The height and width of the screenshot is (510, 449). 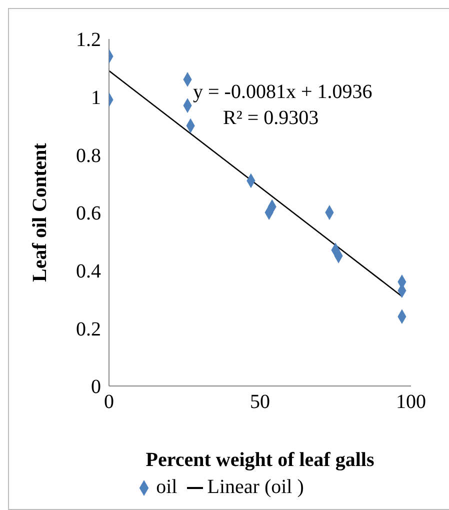 I want to click on legend-label: oil, so click(x=167, y=487).